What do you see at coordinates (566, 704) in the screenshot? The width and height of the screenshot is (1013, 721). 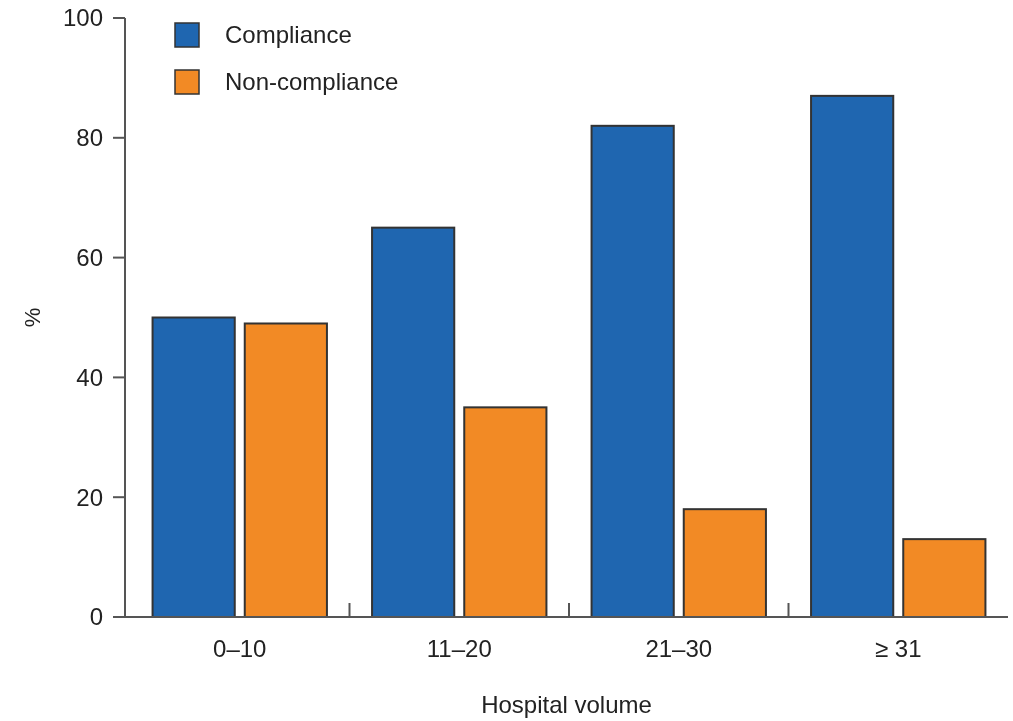 I see `x-axis-title: Hospital volume` at bounding box center [566, 704].